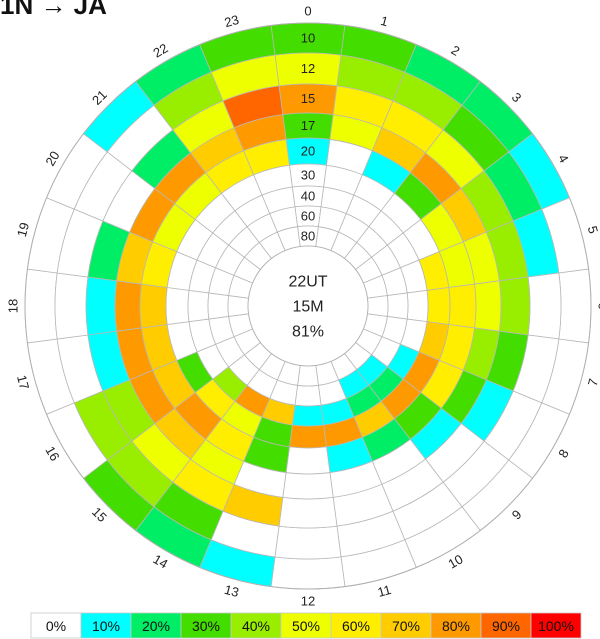  Describe the element at coordinates (455, 561) in the screenshot. I see `hour-label-10: 10` at that location.